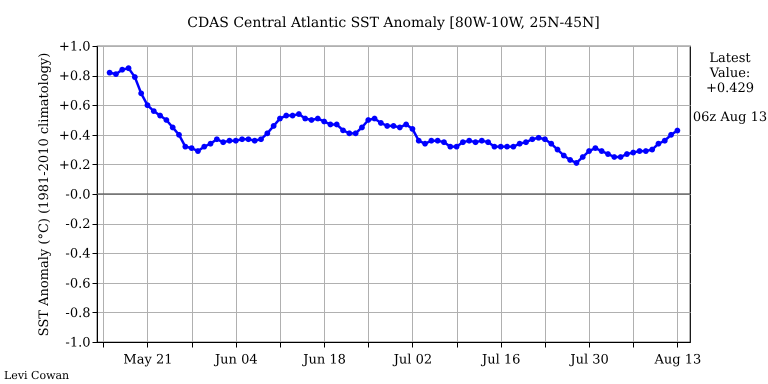 The height and width of the screenshot is (384, 768). Describe the element at coordinates (37, 375) in the screenshot. I see `text: Levi Cowan` at that location.